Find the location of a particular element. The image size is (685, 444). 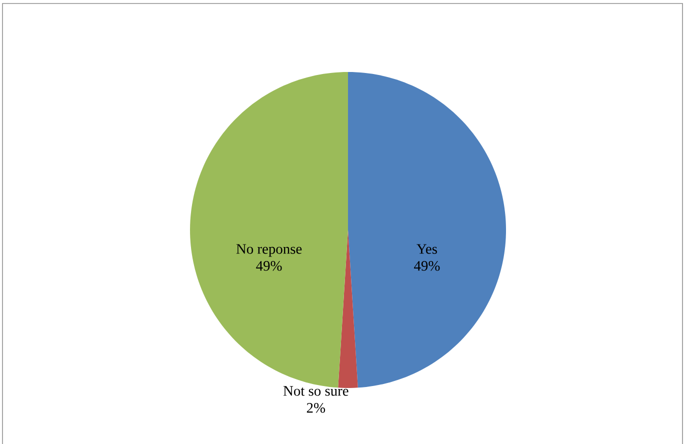

slice-label: Not so sure is located at coordinates (315, 391).